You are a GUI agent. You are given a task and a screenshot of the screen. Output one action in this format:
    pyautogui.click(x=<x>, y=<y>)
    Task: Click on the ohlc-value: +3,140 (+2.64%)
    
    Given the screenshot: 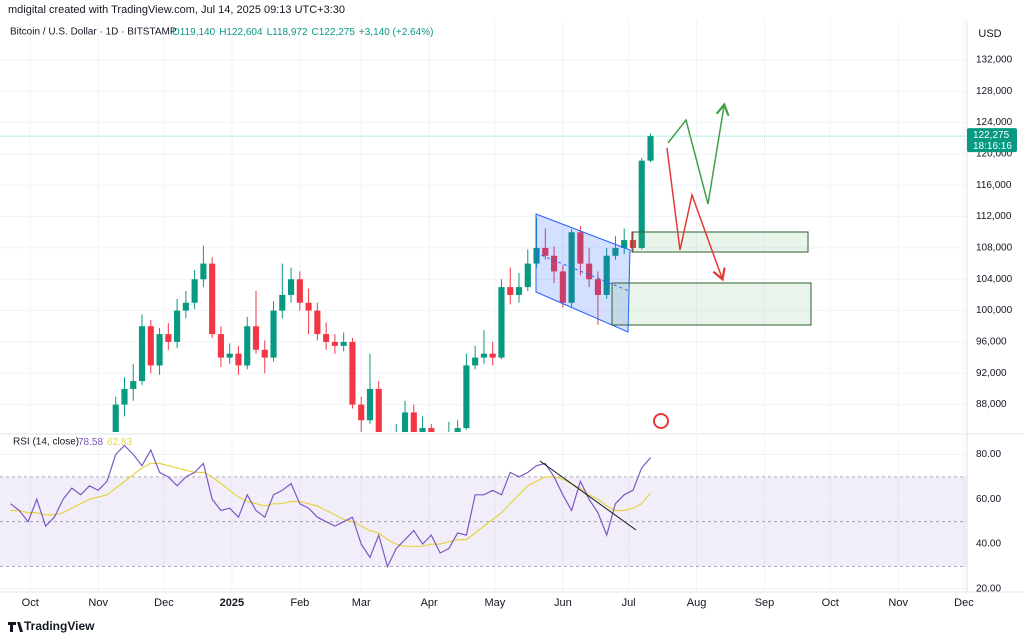 What is the action you would take?
    pyautogui.click(x=396, y=32)
    